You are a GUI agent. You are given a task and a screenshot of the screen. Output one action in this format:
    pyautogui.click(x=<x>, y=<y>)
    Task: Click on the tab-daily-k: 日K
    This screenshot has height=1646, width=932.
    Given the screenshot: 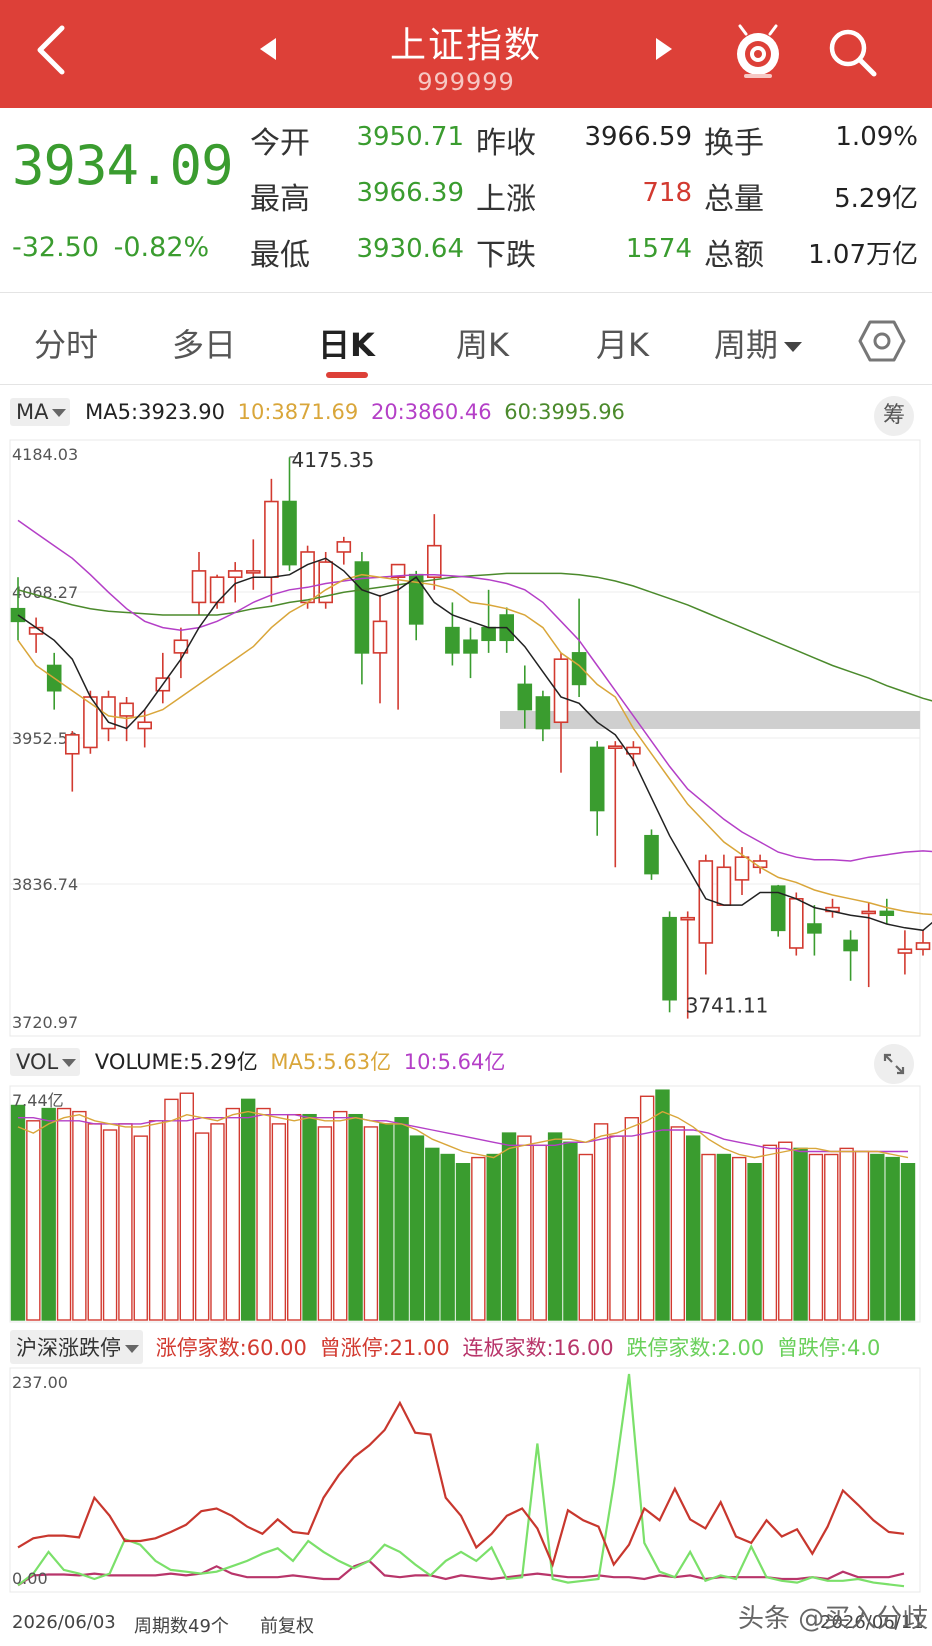 What is the action you would take?
    pyautogui.click(x=346, y=345)
    